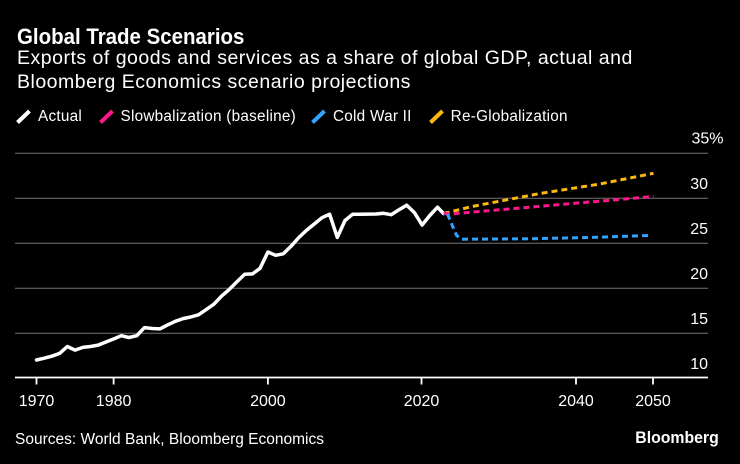 Image resolution: width=740 pixels, height=464 pixels. Describe the element at coordinates (699, 274) in the screenshot. I see `svg-text: 20` at that location.